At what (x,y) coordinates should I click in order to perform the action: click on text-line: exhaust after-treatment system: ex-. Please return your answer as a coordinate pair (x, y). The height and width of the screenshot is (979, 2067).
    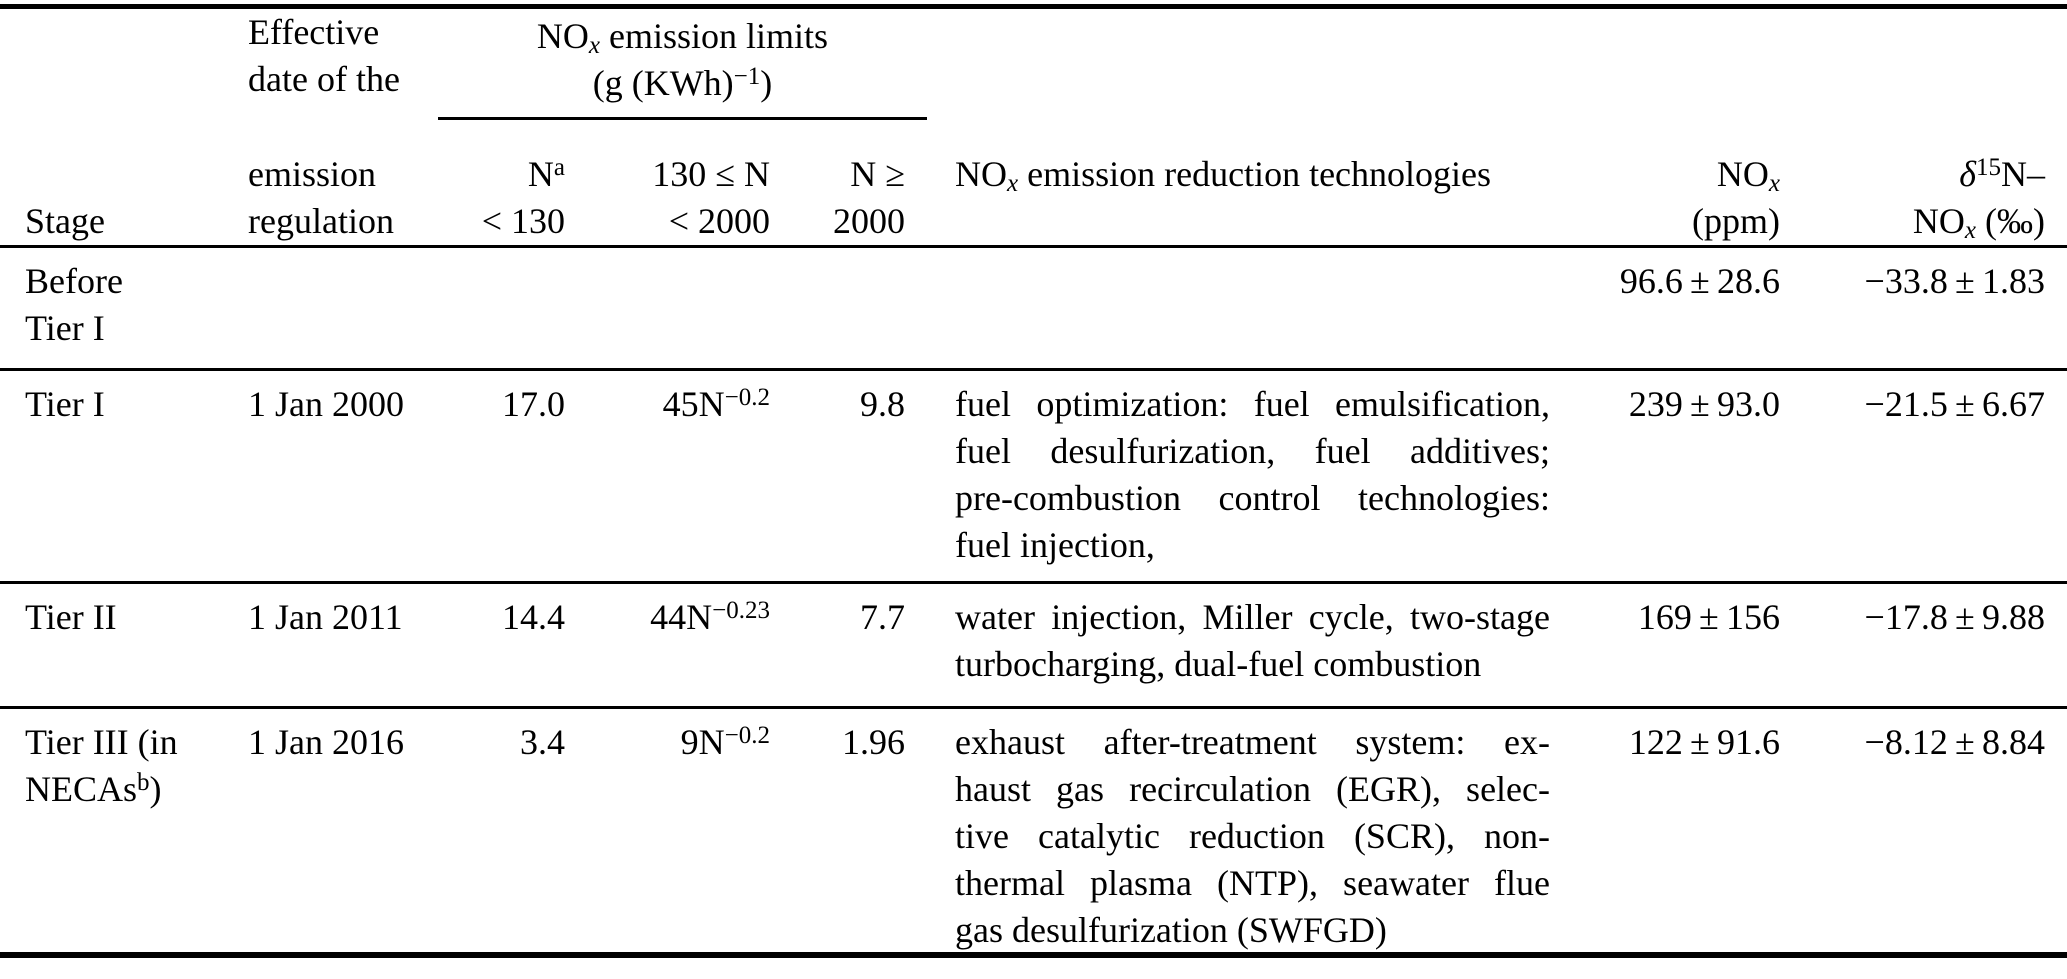
    Looking at the image, I should click on (1252, 742).